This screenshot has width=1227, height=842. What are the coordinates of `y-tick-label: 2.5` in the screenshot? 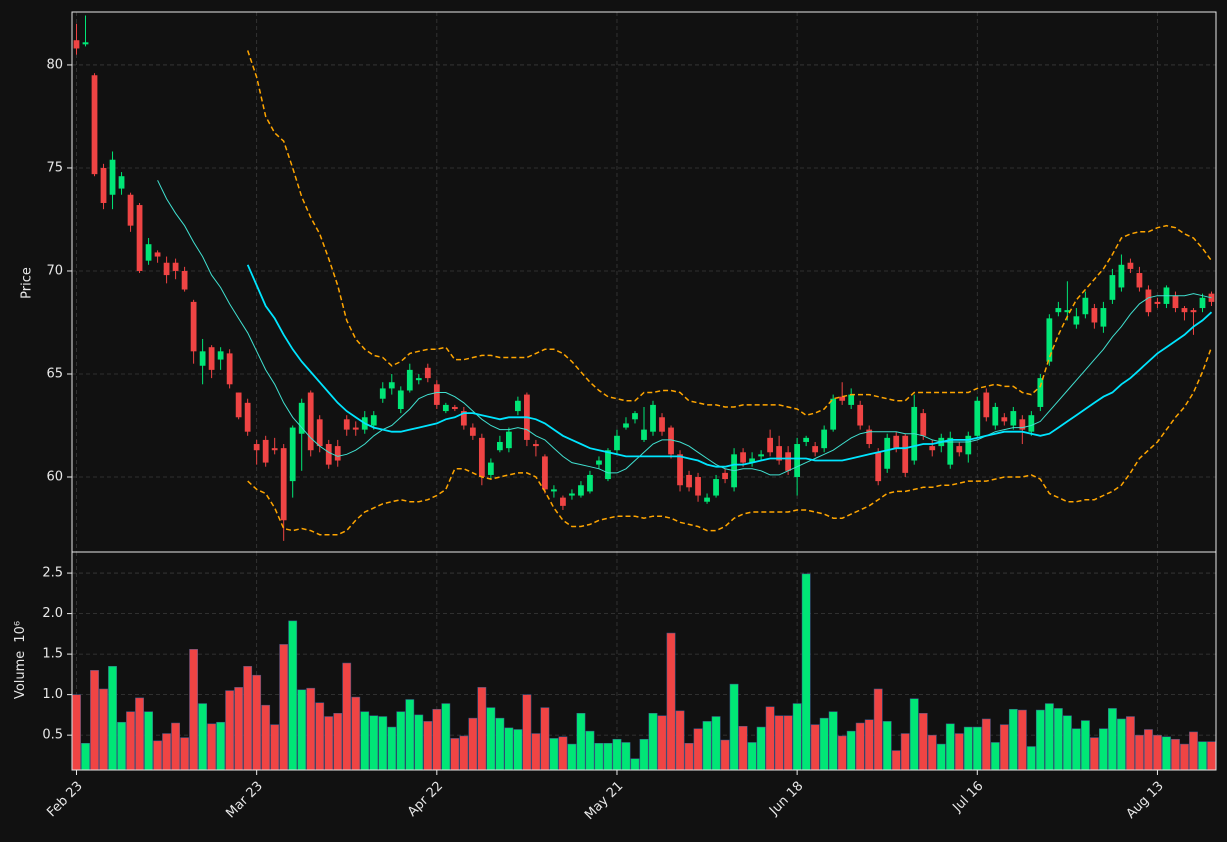 It's located at (52, 573).